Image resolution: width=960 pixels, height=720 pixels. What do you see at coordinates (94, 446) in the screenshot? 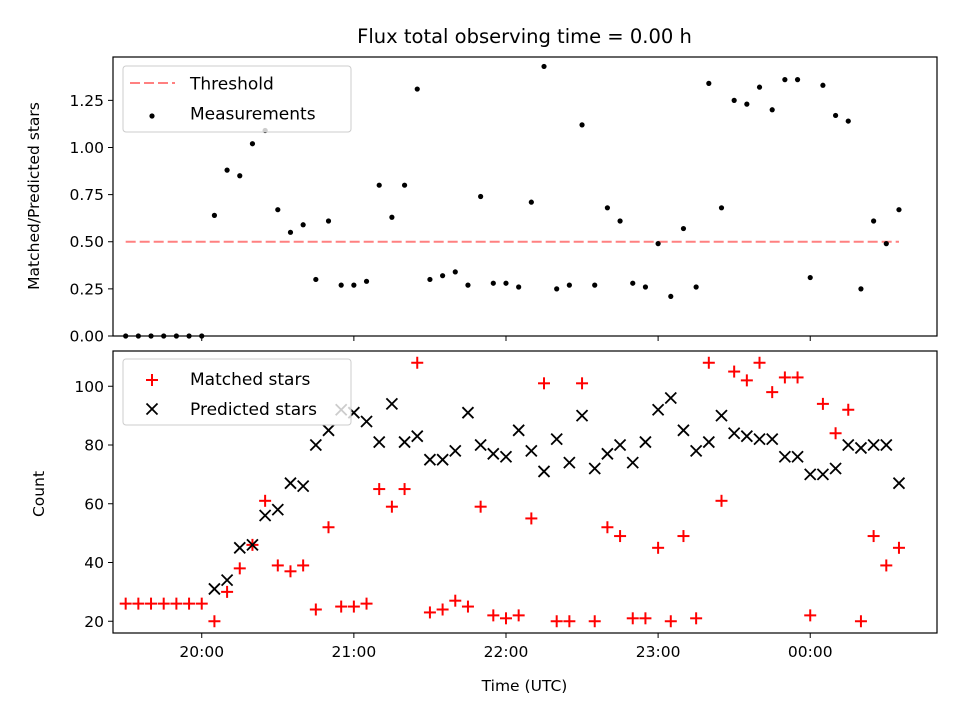
I see `count-y-tick-label: 80` at bounding box center [94, 446].